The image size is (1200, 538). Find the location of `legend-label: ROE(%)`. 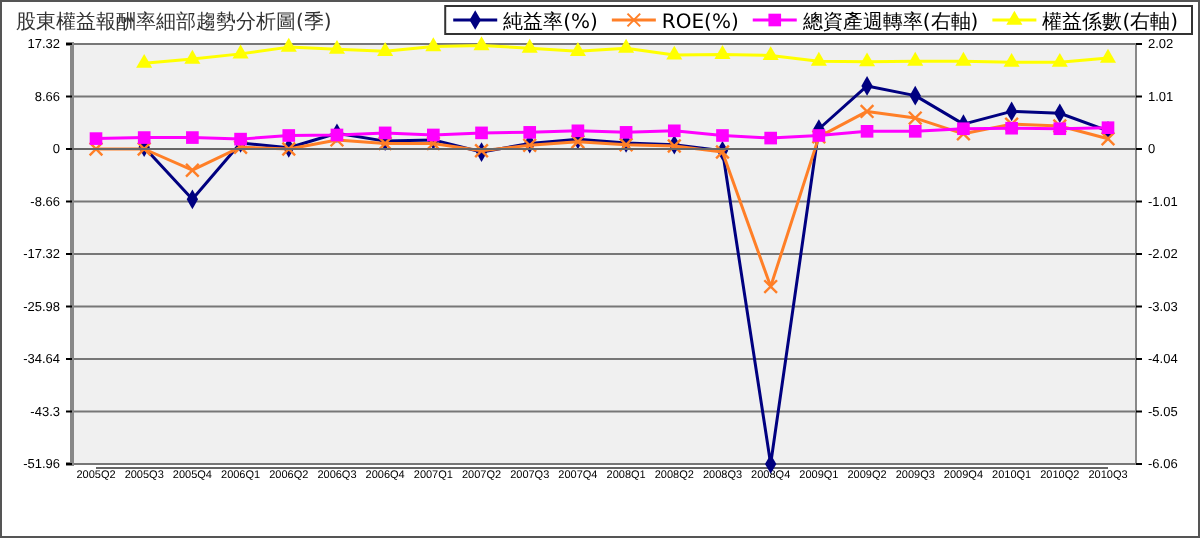

legend-label: ROE(%) is located at coordinates (700, 23).